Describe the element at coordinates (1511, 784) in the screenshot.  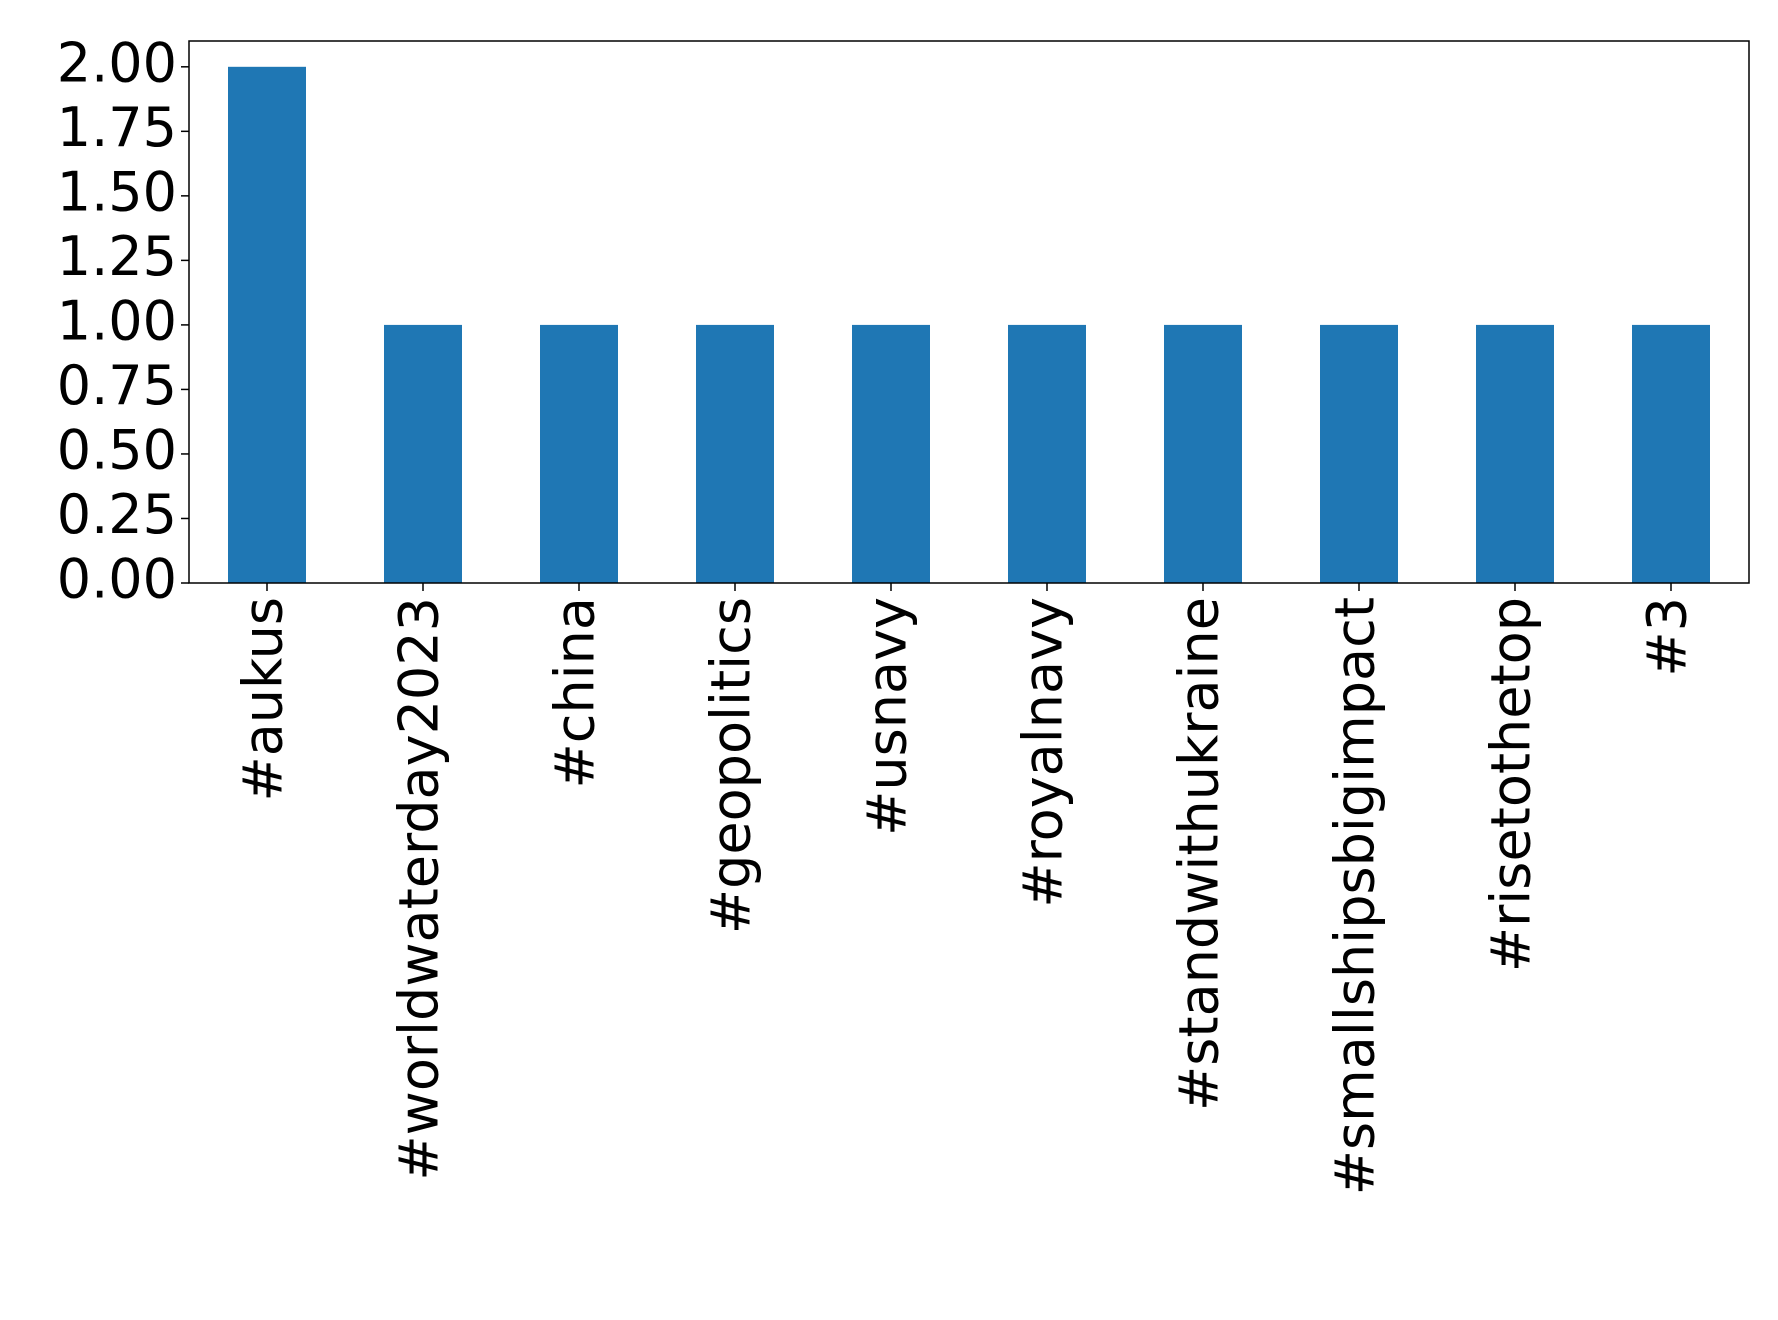
I see `x-tick-label: #risetothetop` at that location.